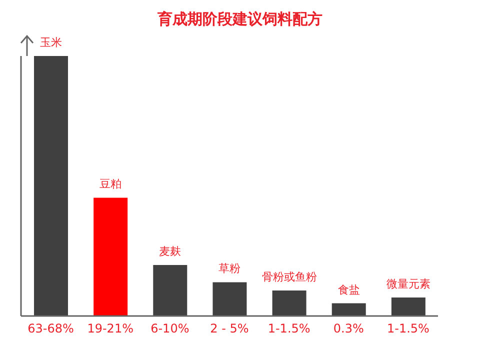 This screenshot has height=360, width=480. I want to click on annotation: 麦麸, so click(170, 251).